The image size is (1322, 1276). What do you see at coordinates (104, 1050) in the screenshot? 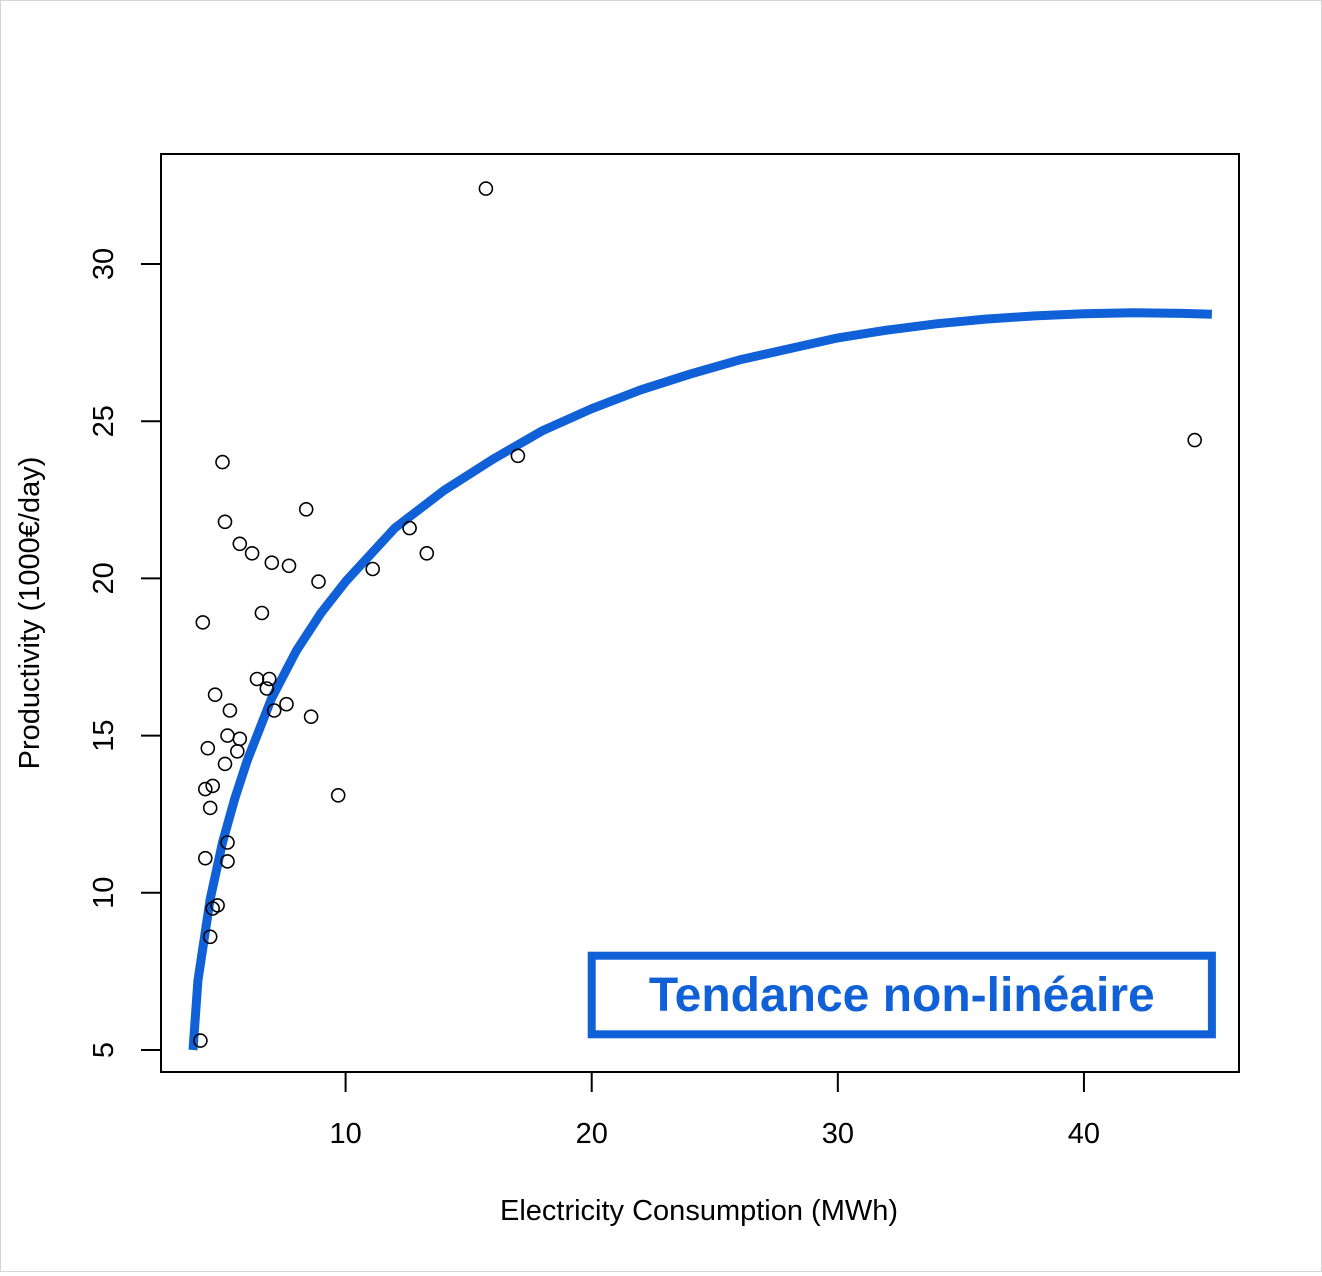
I see `y-tick-label: 5` at bounding box center [104, 1050].